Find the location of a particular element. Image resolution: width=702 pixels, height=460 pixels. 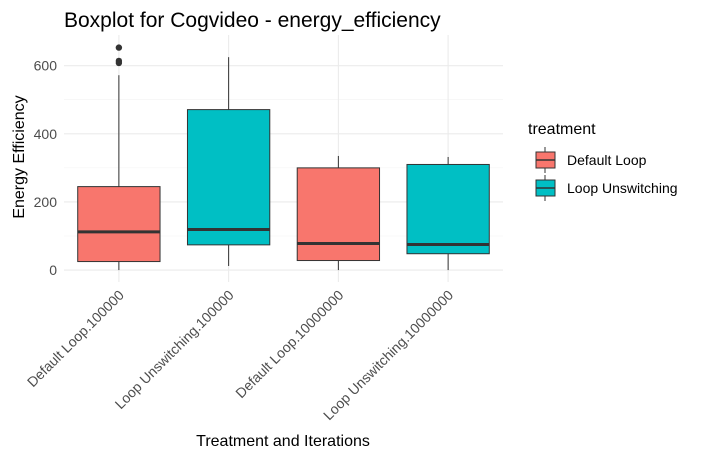

legend-item-0: Default Loop is located at coordinates (591, 160).